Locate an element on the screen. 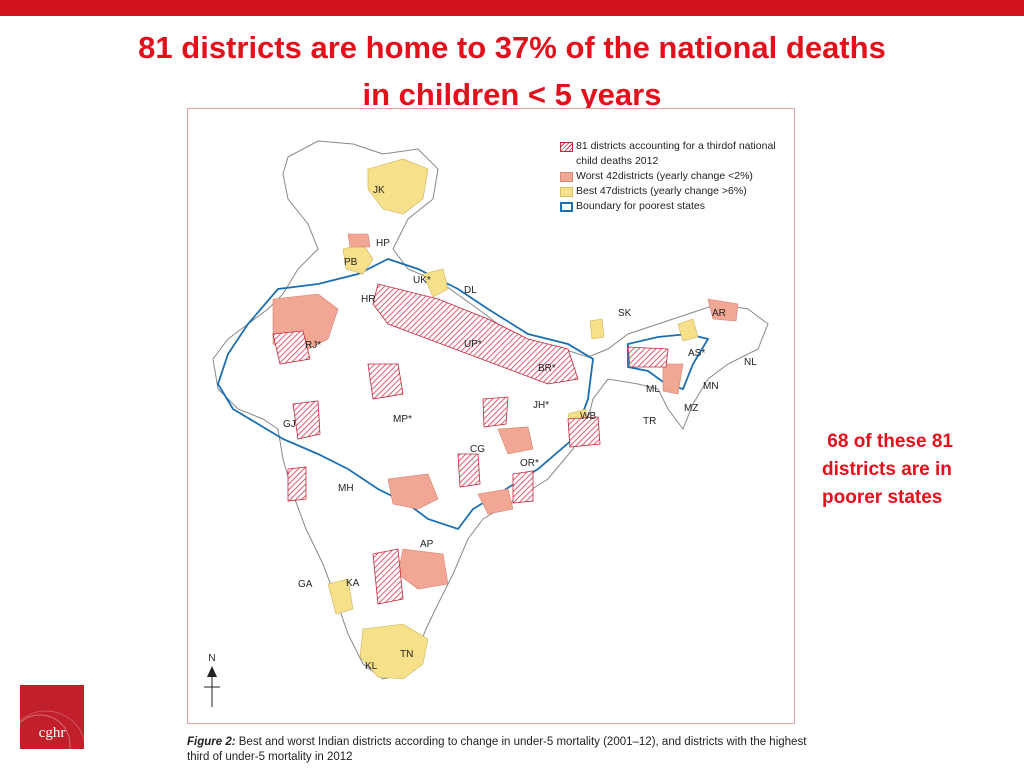 The width and height of the screenshot is (1024, 768). state-label-pb: PB is located at coordinates (351, 262).